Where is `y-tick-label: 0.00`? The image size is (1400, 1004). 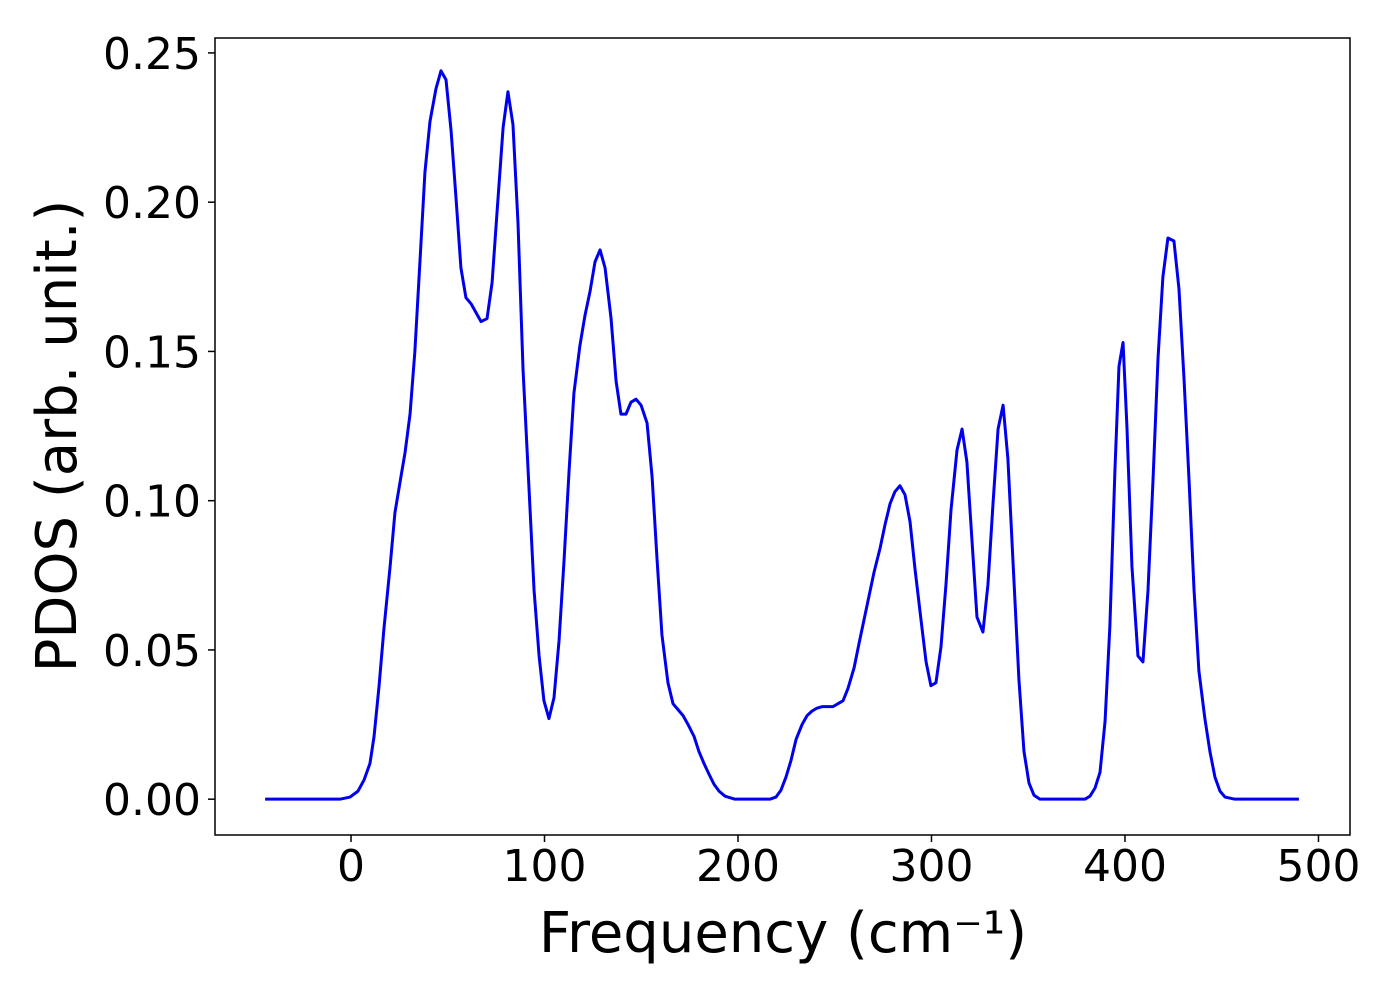
y-tick-label: 0.00 is located at coordinates (152, 800).